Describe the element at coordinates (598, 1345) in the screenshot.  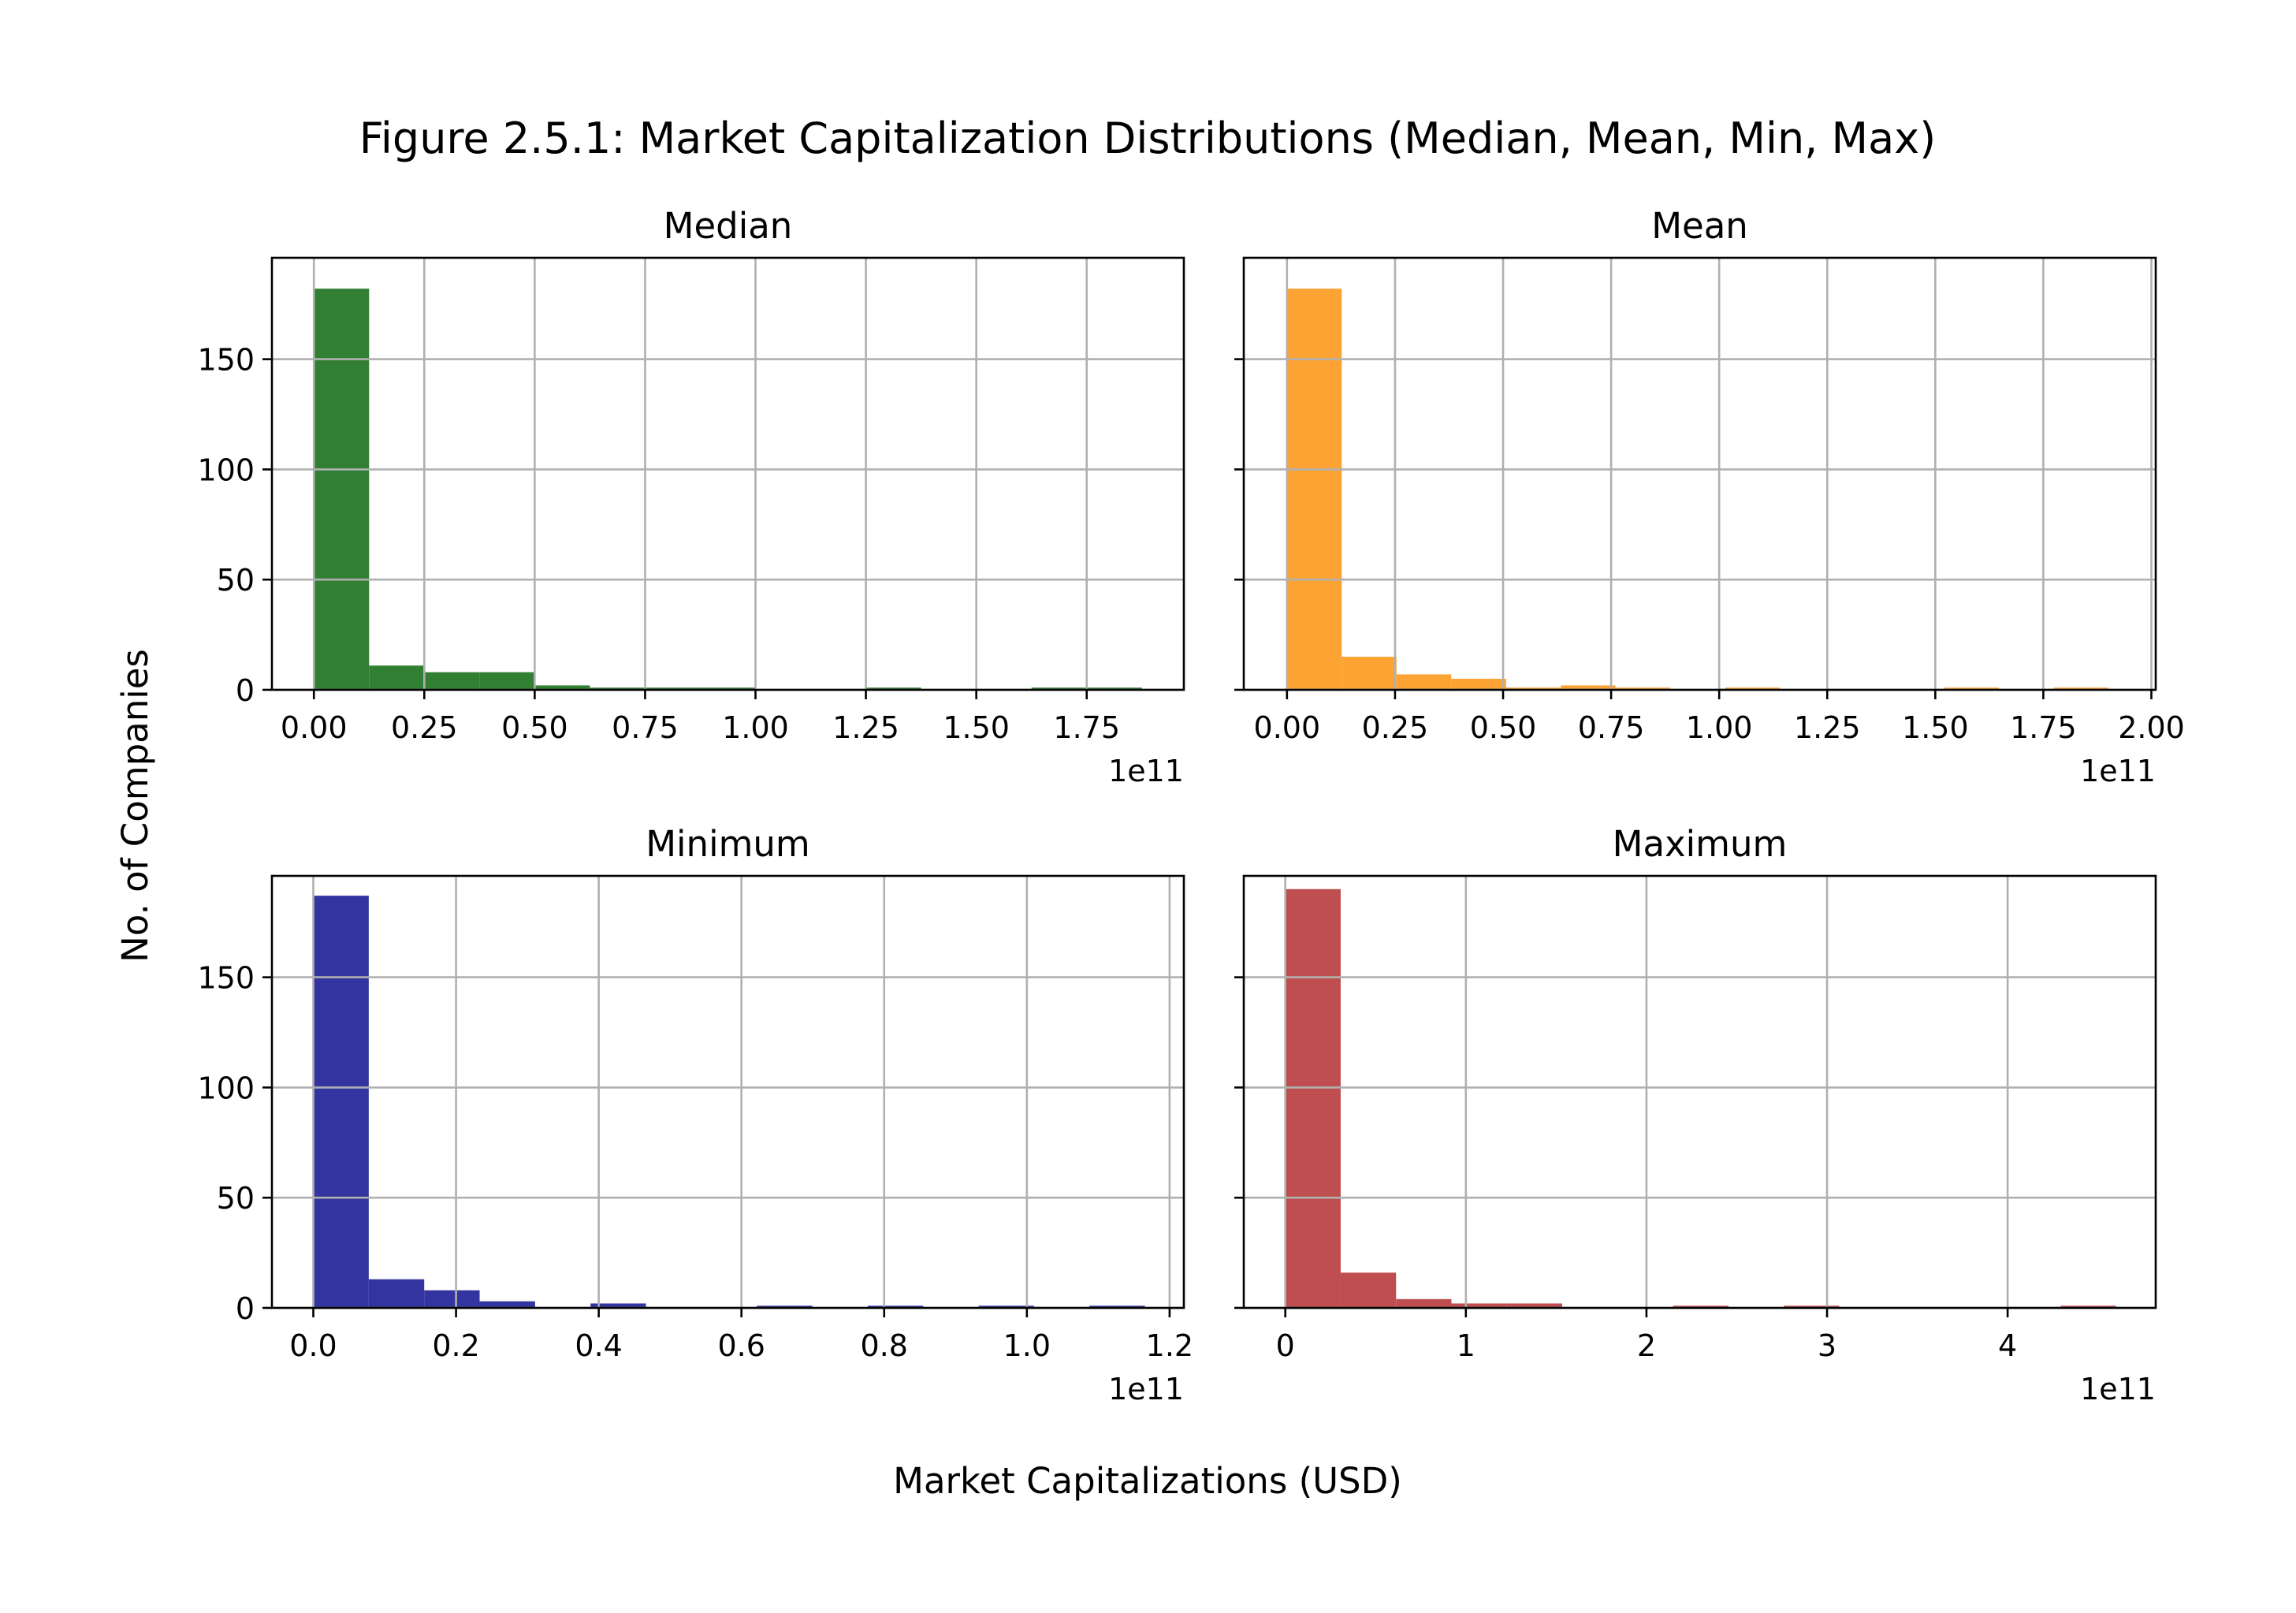
I see `x-tick-label: 0.4` at that location.